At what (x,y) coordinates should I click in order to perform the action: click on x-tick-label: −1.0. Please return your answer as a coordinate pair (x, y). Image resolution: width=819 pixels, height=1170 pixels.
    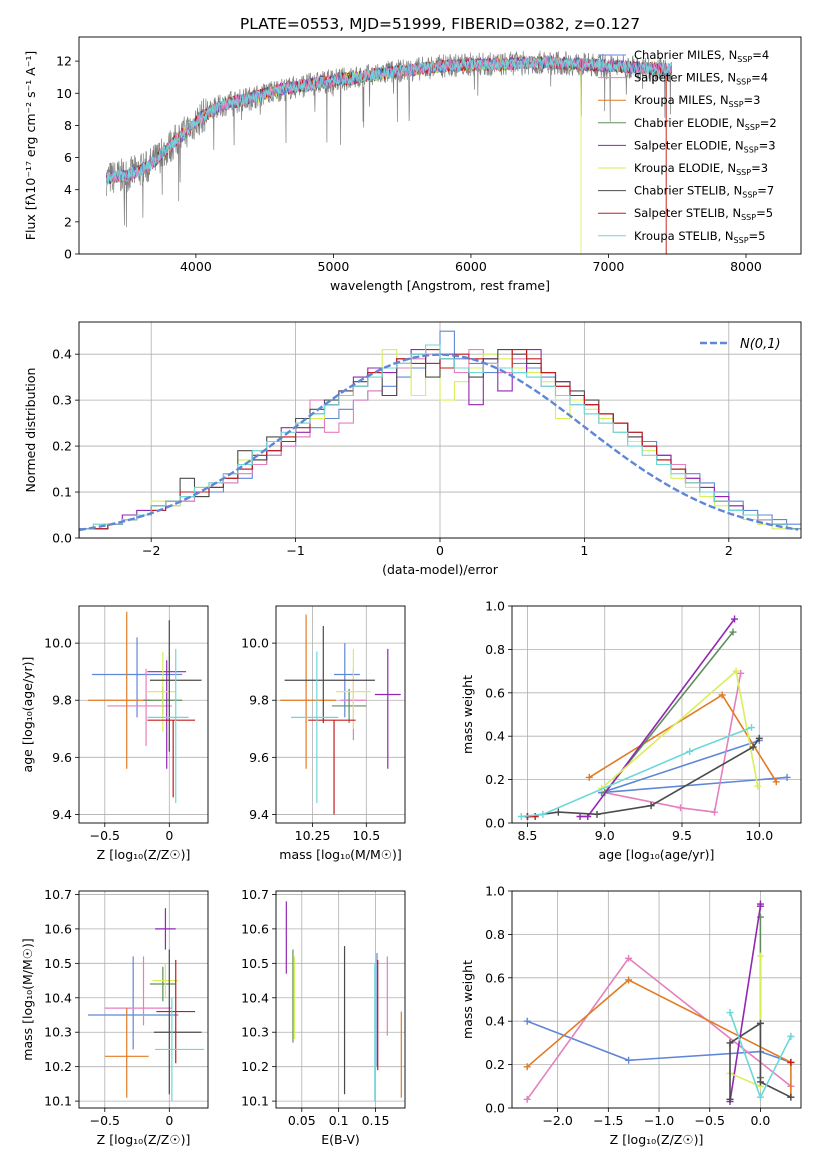
    Looking at the image, I should click on (659, 1120).